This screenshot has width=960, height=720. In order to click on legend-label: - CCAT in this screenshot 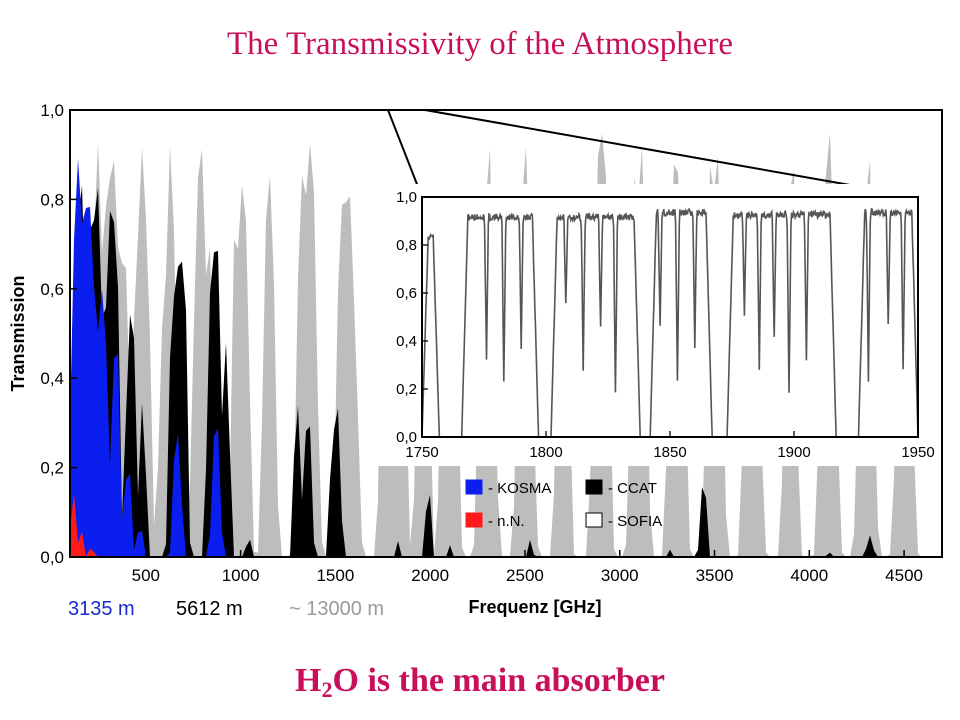, I will do `click(632, 488)`.